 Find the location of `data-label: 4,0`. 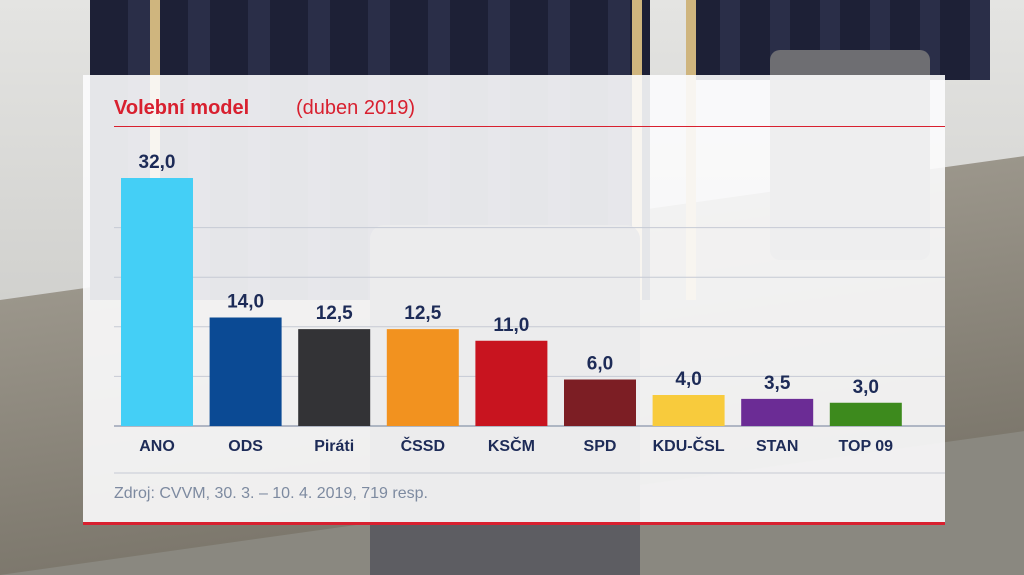

data-label: 4,0 is located at coordinates (688, 379).